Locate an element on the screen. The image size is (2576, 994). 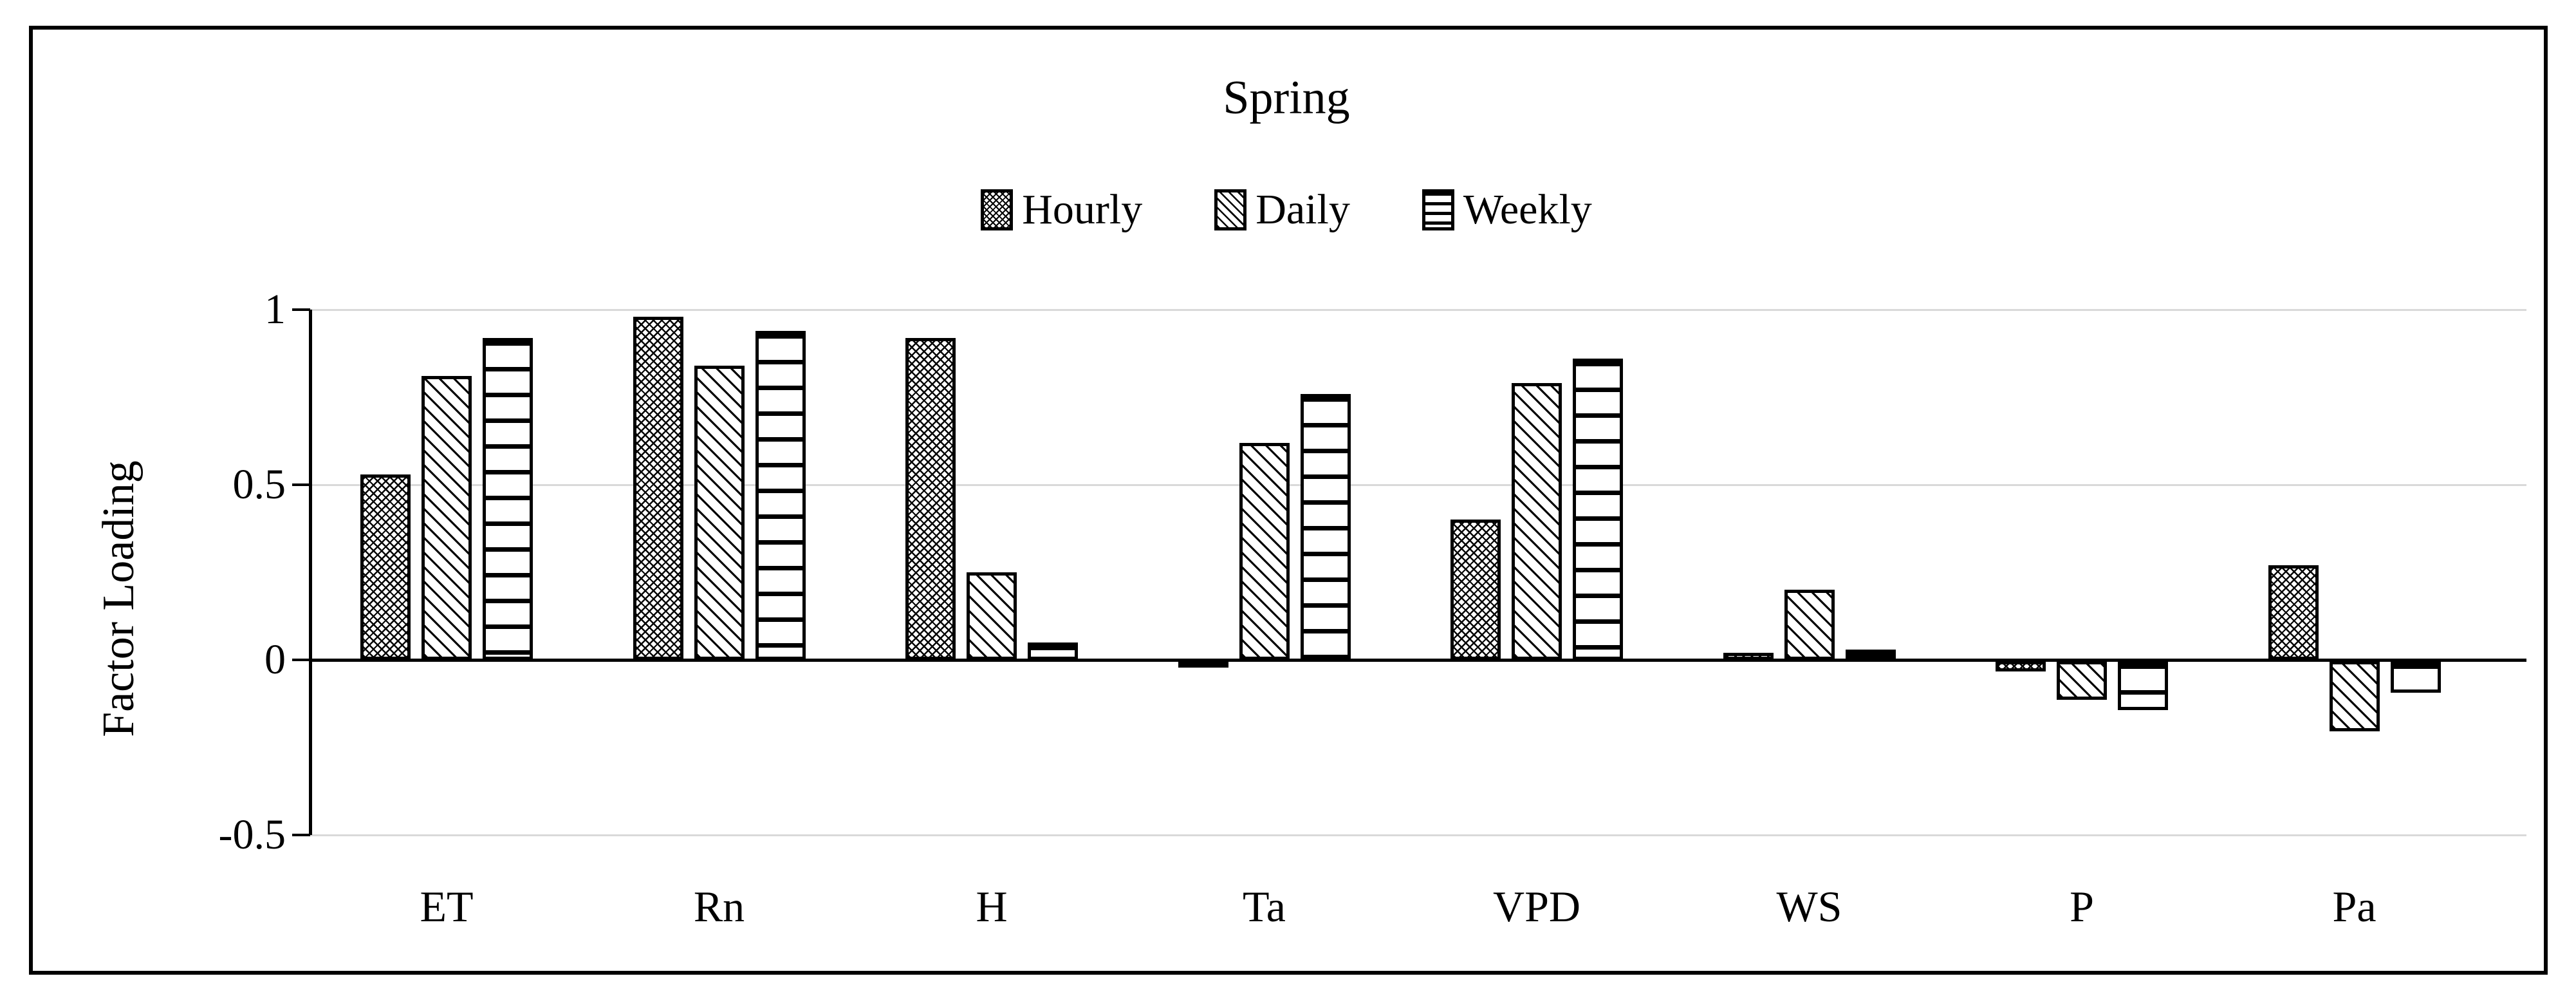
bar-weekly-rn is located at coordinates (780, 495).